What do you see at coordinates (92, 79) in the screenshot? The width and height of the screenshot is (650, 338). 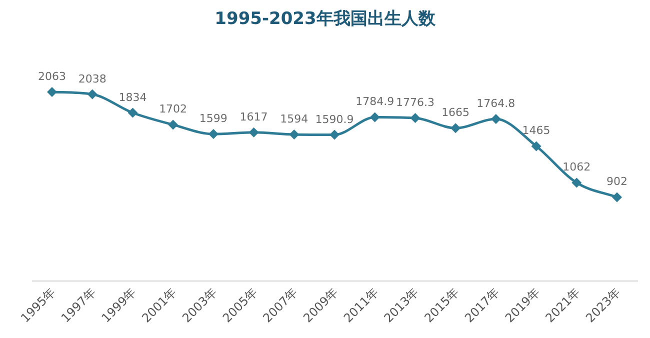 I see `data-label: 2038` at bounding box center [92, 79].